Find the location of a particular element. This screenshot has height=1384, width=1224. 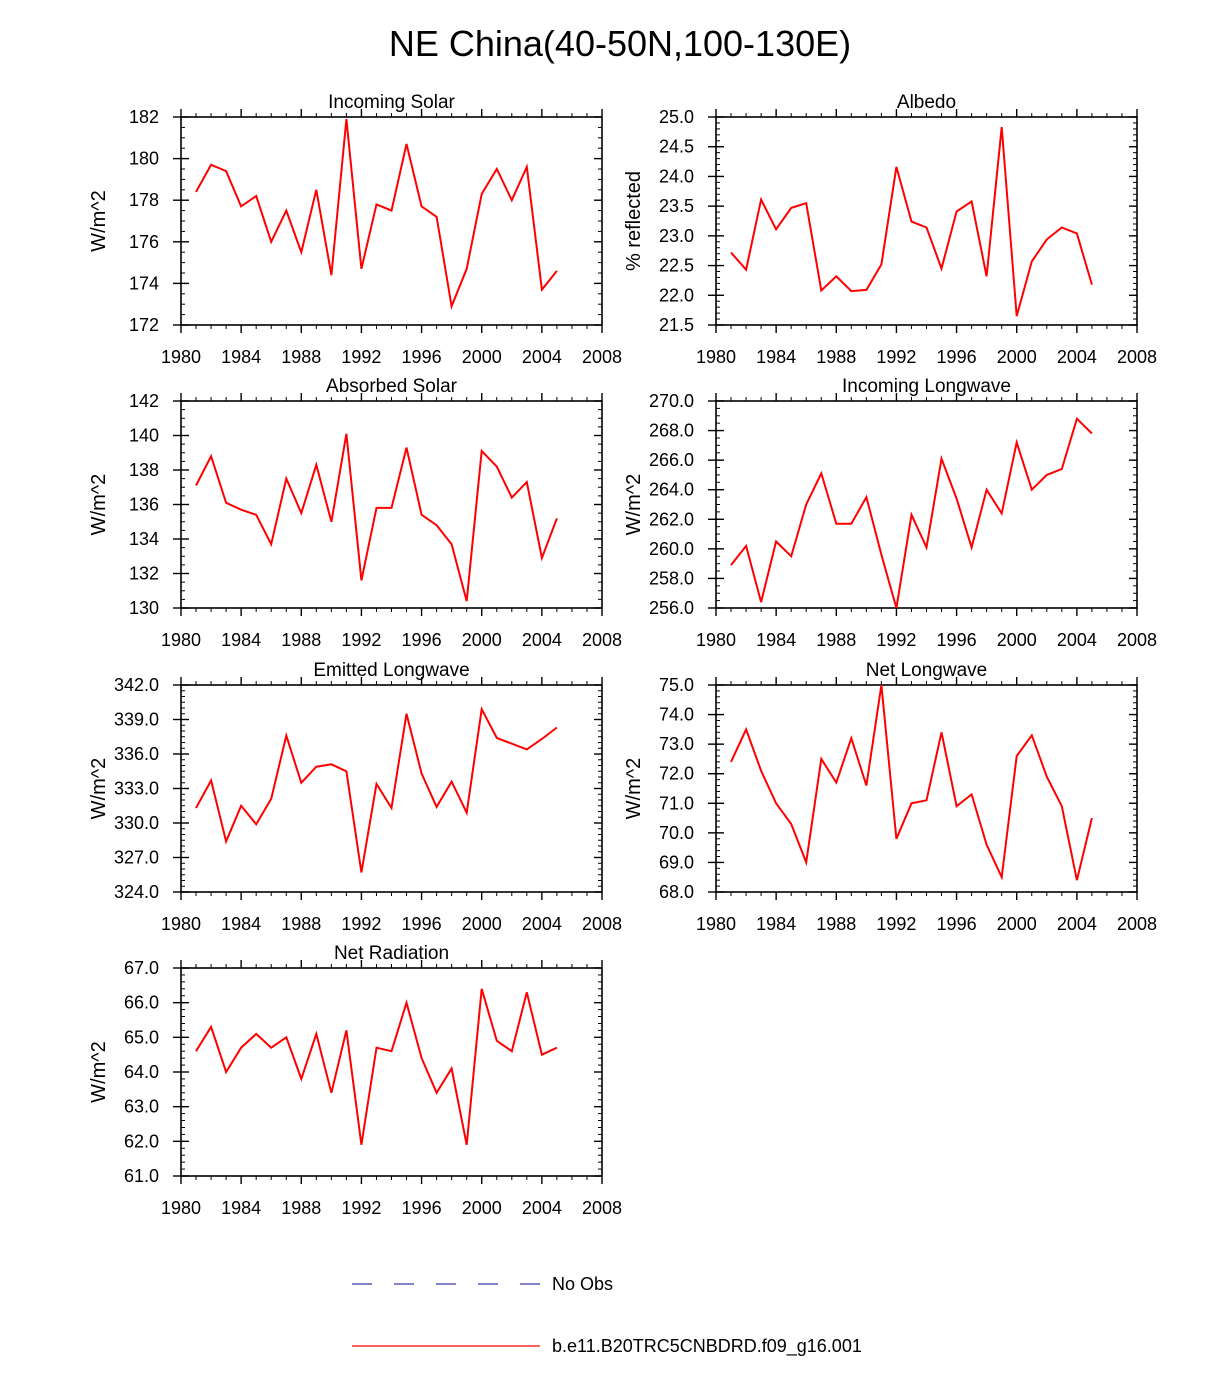

y-tick-label: 24.5 is located at coordinates (676, 147).